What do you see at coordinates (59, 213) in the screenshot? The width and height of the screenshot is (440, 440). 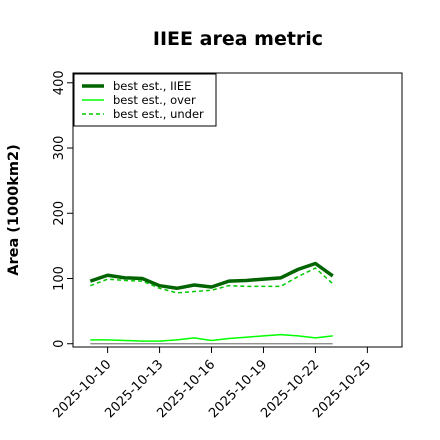 I see `y-tick-label: 200` at bounding box center [59, 213].